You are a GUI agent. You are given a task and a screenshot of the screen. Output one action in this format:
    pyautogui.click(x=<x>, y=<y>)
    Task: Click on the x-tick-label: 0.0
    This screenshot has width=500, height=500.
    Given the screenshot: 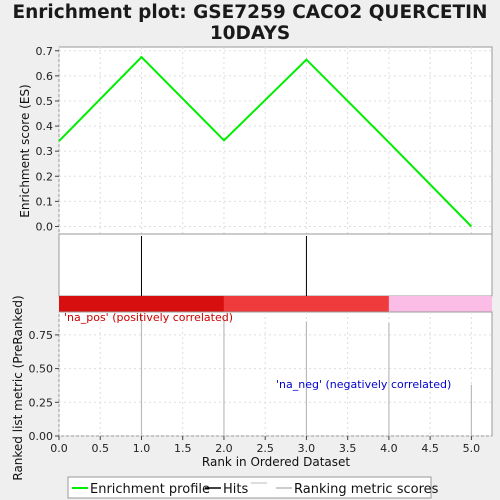 What is the action you would take?
    pyautogui.click(x=59, y=448)
    